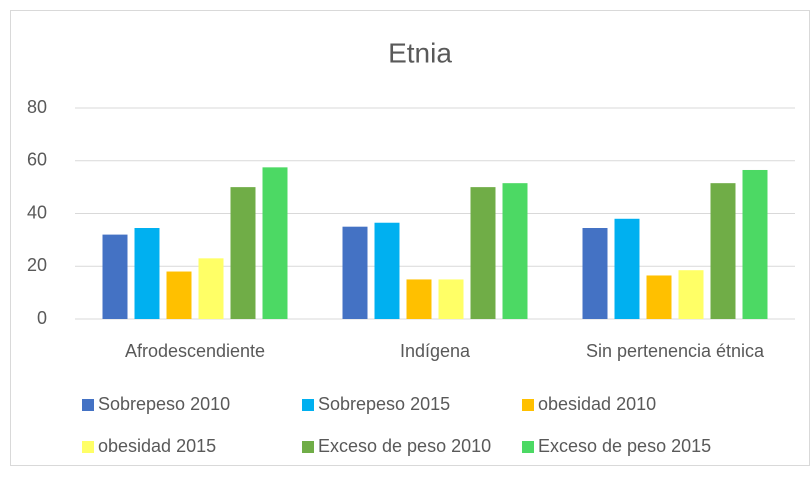 This screenshot has height=478, width=811. What do you see at coordinates (675, 351) in the screenshot?
I see `x-tick-label: Sin pertenencia étnica` at bounding box center [675, 351].